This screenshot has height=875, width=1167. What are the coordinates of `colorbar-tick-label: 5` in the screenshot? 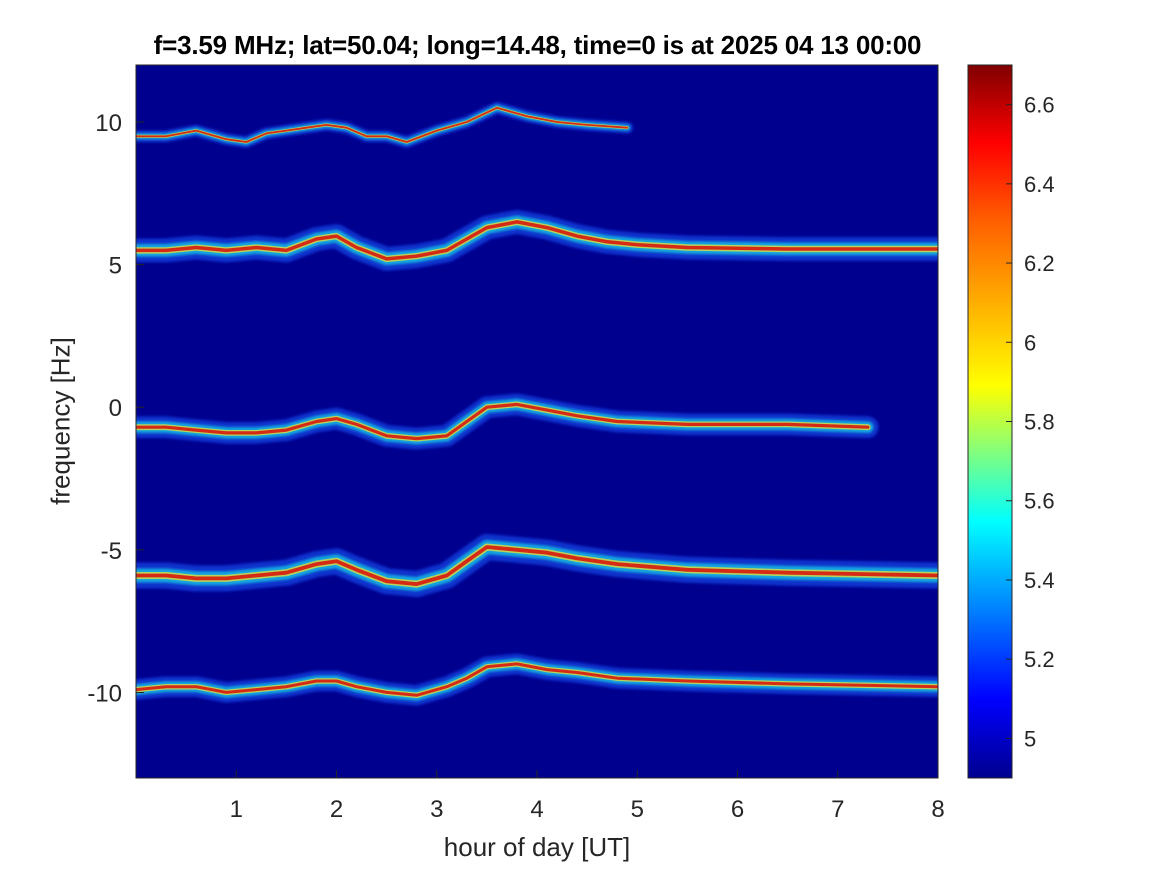 It's located at (1030, 738).